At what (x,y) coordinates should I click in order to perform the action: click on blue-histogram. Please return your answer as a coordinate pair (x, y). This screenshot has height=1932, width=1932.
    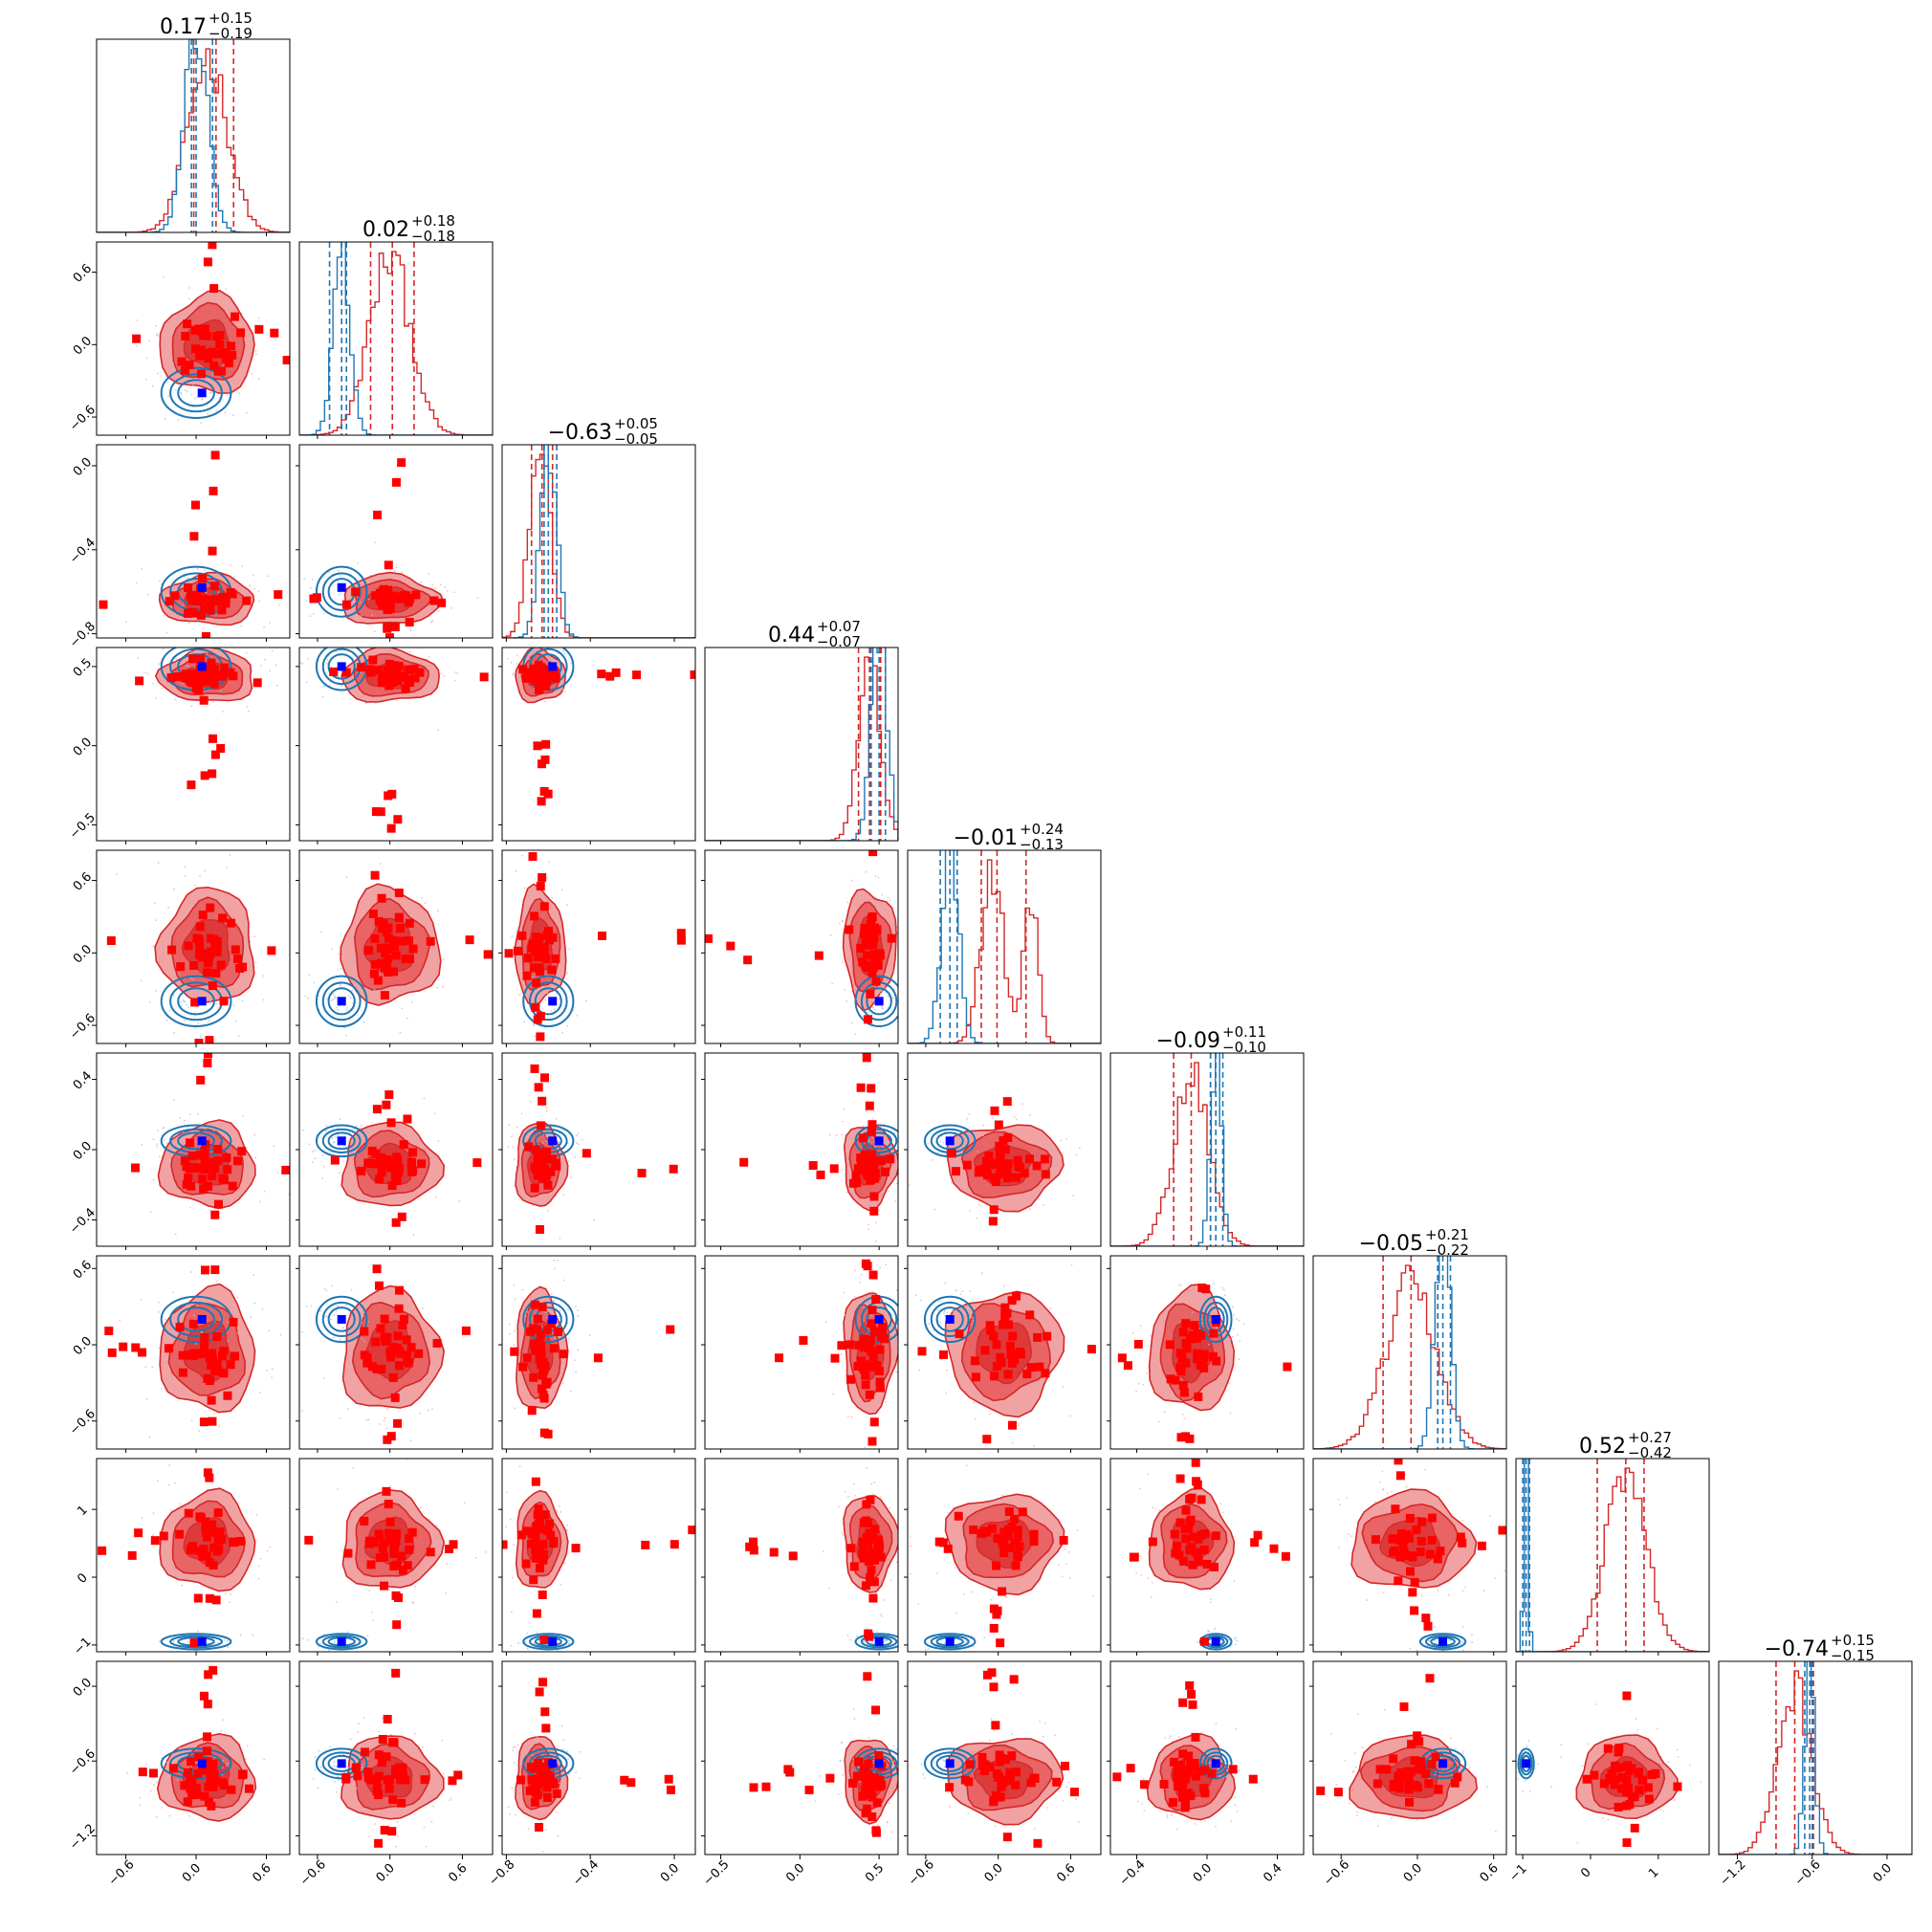
    Looking at the image, I should click on (1815, 1758).